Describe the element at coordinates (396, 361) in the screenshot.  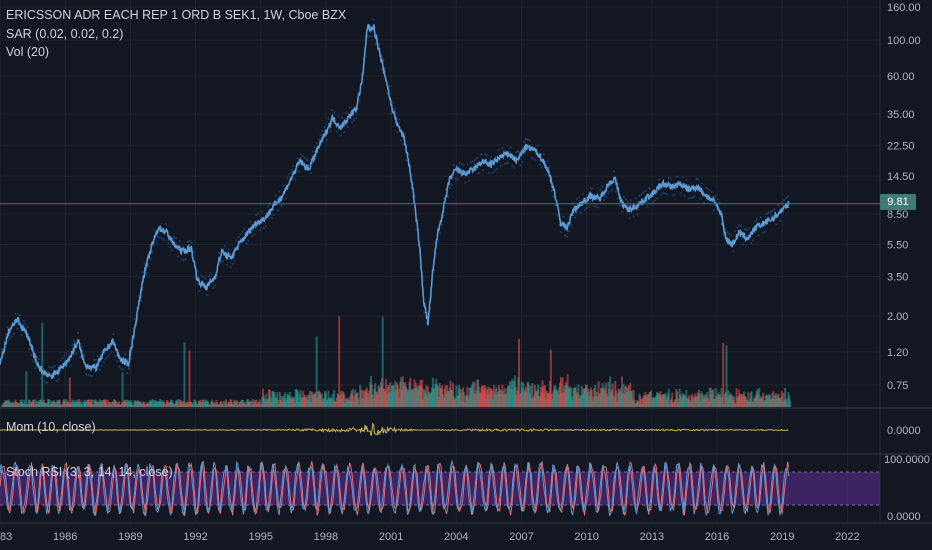
I see `volume-bars` at that location.